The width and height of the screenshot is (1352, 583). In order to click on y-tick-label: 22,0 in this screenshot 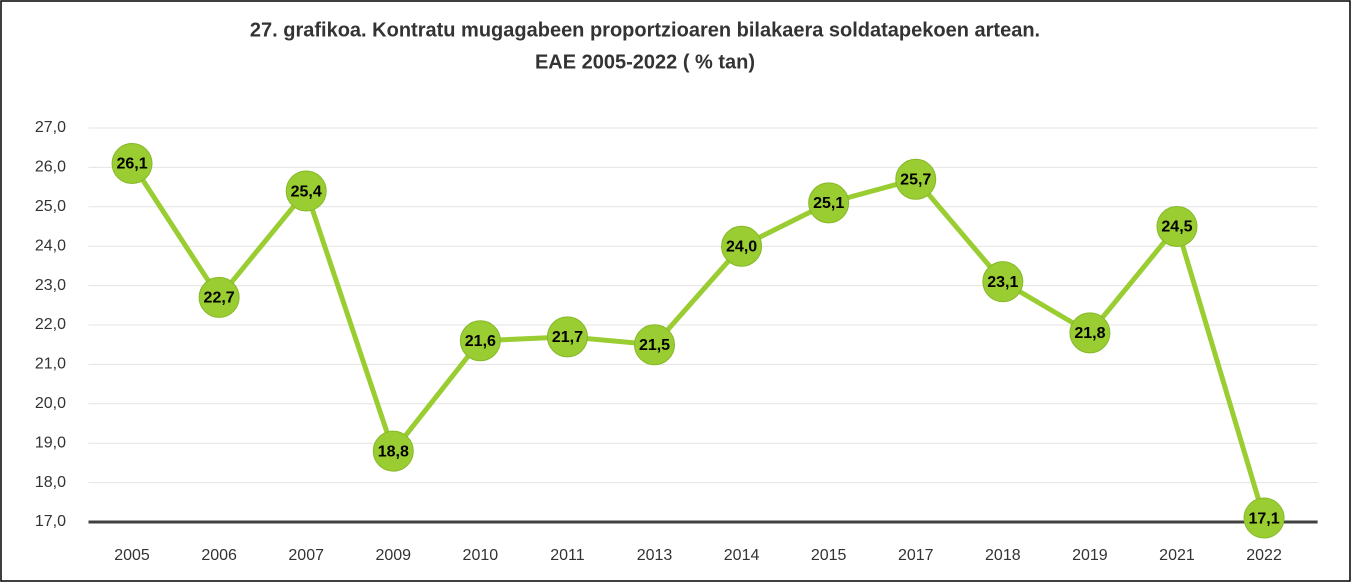, I will do `click(50, 324)`.